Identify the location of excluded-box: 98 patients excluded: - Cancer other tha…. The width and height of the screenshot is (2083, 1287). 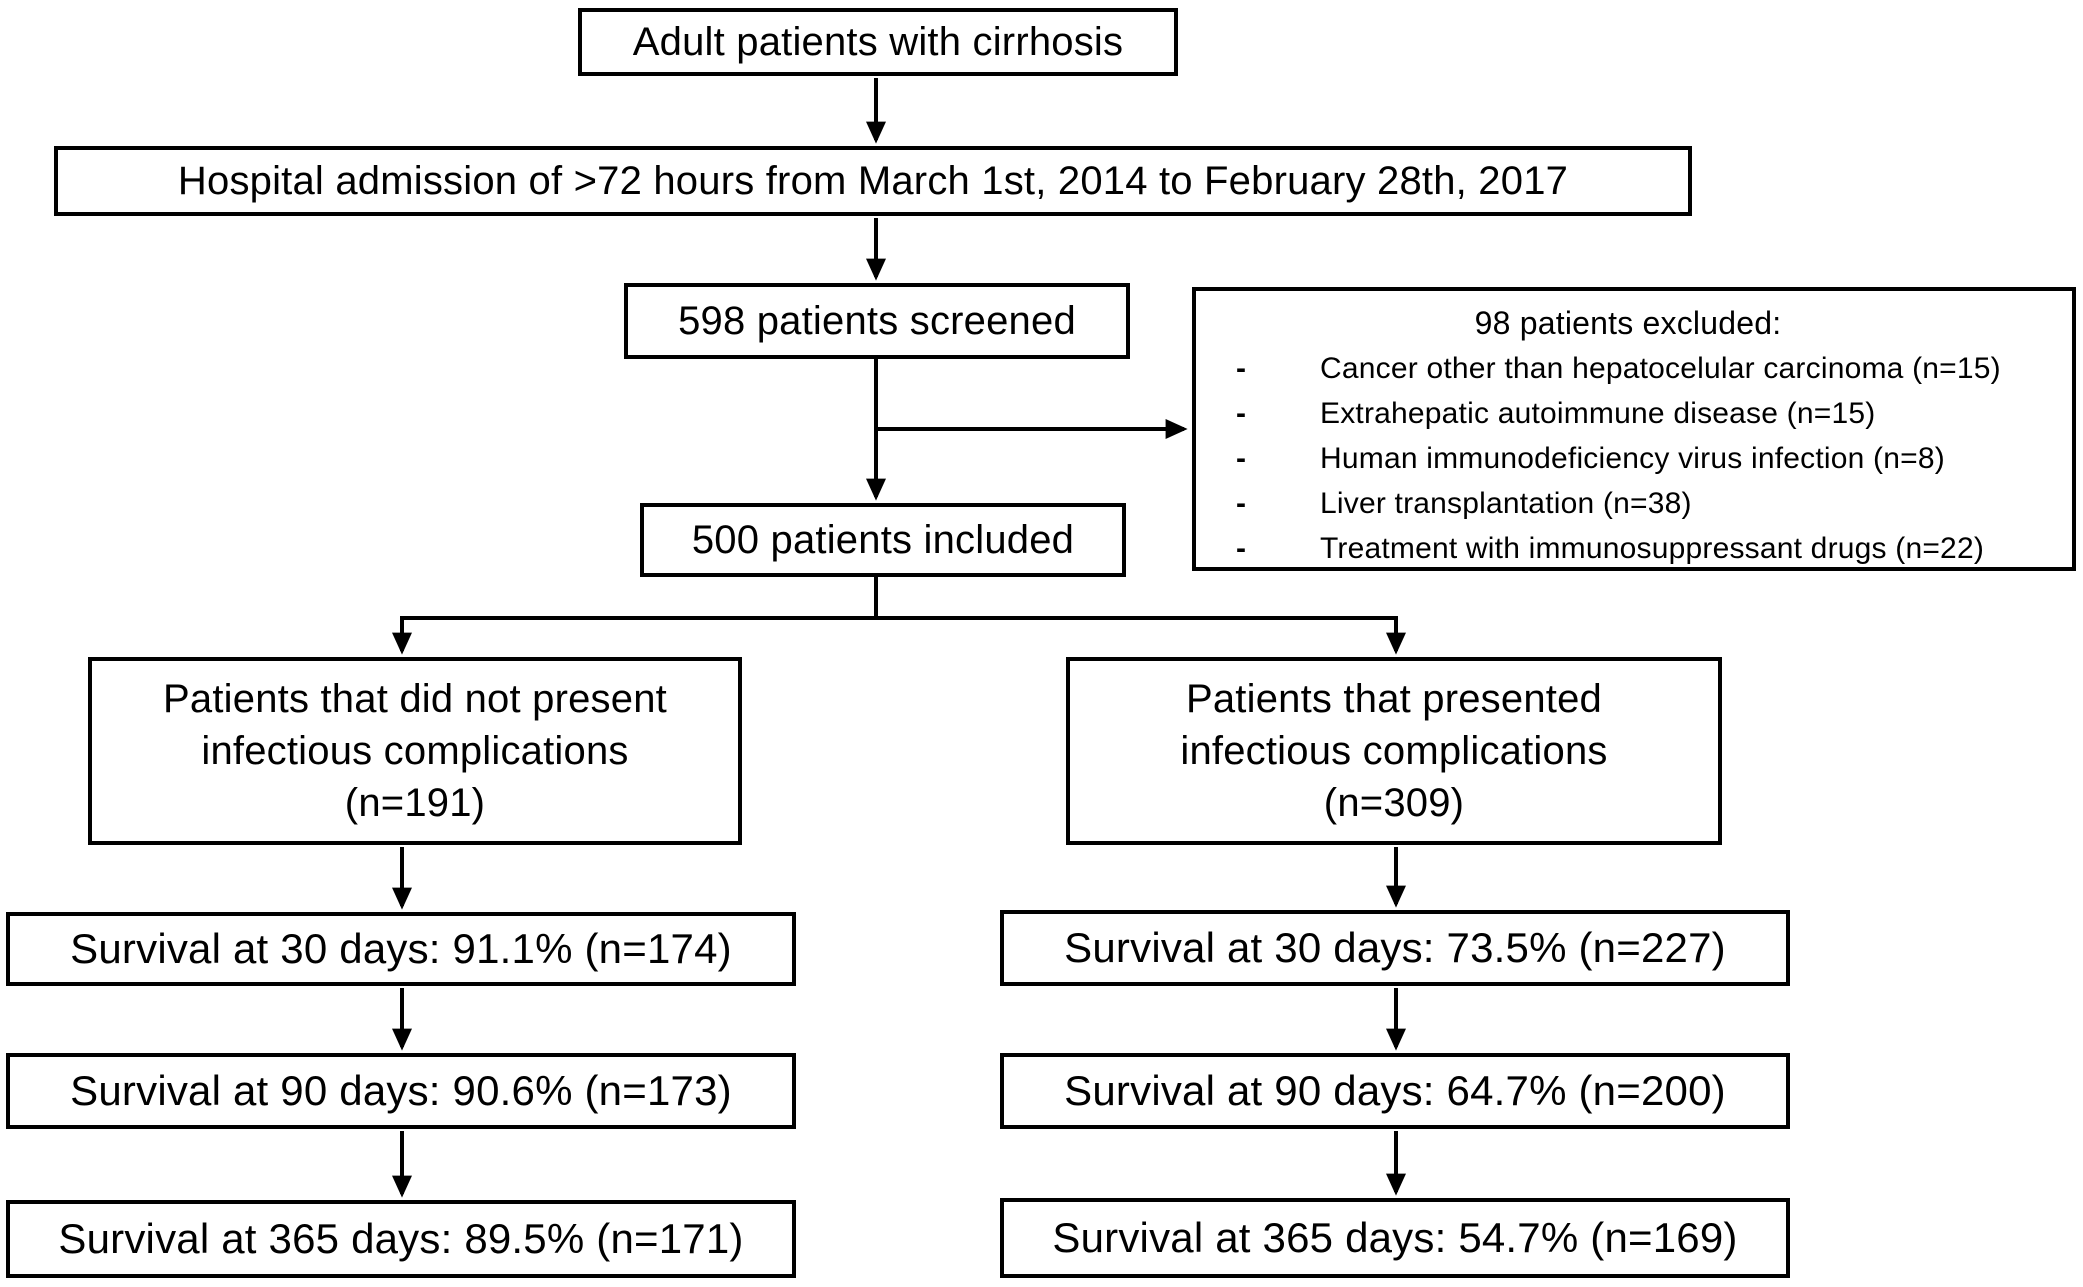
(1634, 429).